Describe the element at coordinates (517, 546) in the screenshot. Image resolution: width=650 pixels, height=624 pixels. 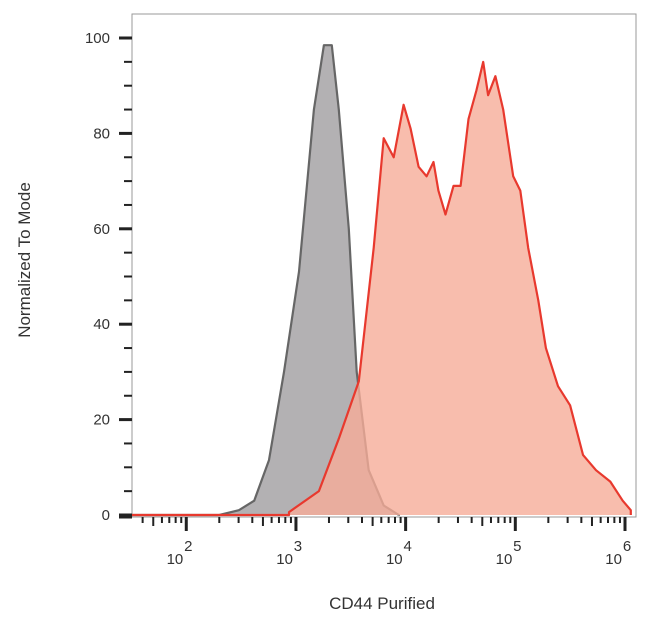
I see `x-tick-label-exponent: 5` at that location.